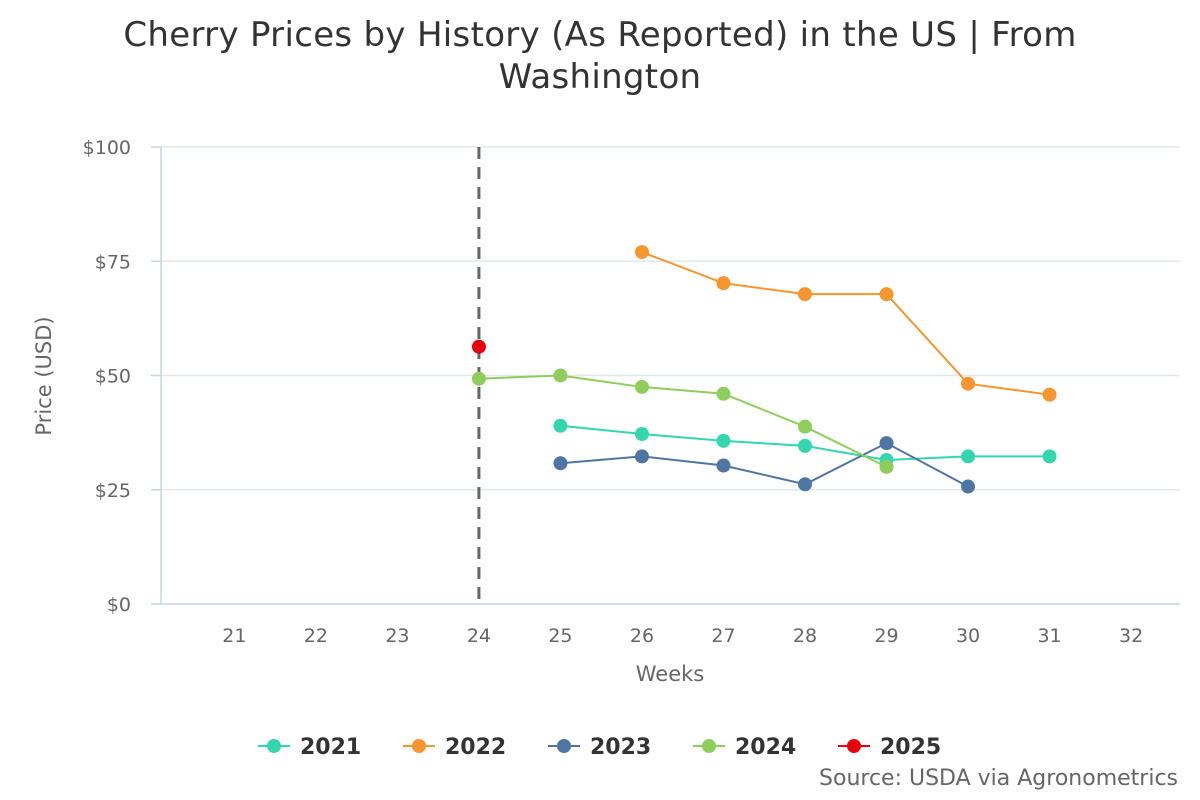 This screenshot has width=1200, height=800. What do you see at coordinates (670, 674) in the screenshot?
I see `x-axis-title: Weeks` at bounding box center [670, 674].